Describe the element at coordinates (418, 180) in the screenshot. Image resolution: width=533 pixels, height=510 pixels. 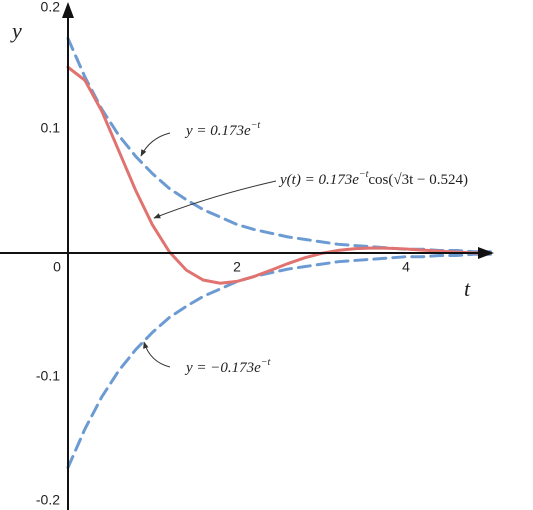
I see `annotation-rest: cos(√3t − 0.524)` at that location.